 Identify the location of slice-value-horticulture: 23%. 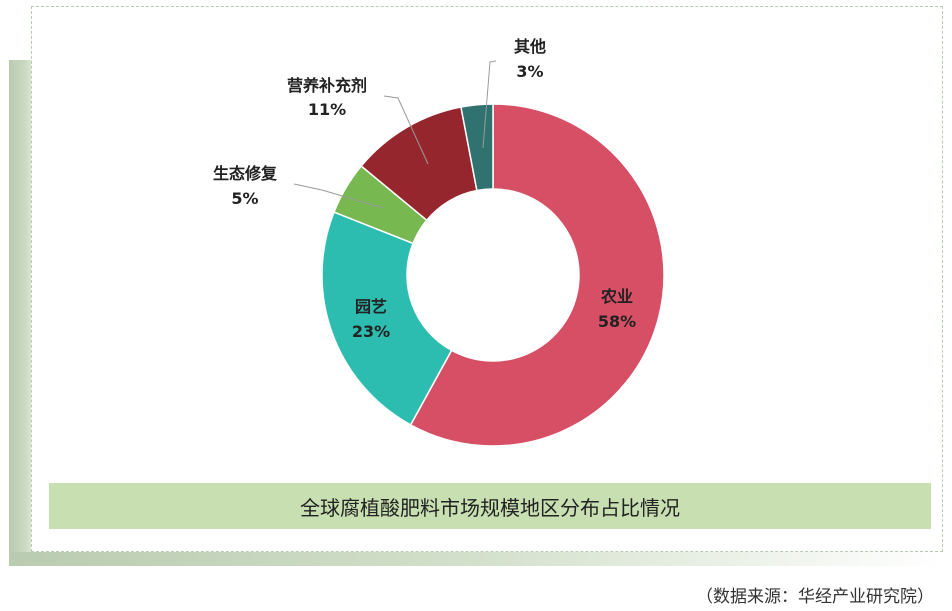
(371, 331).